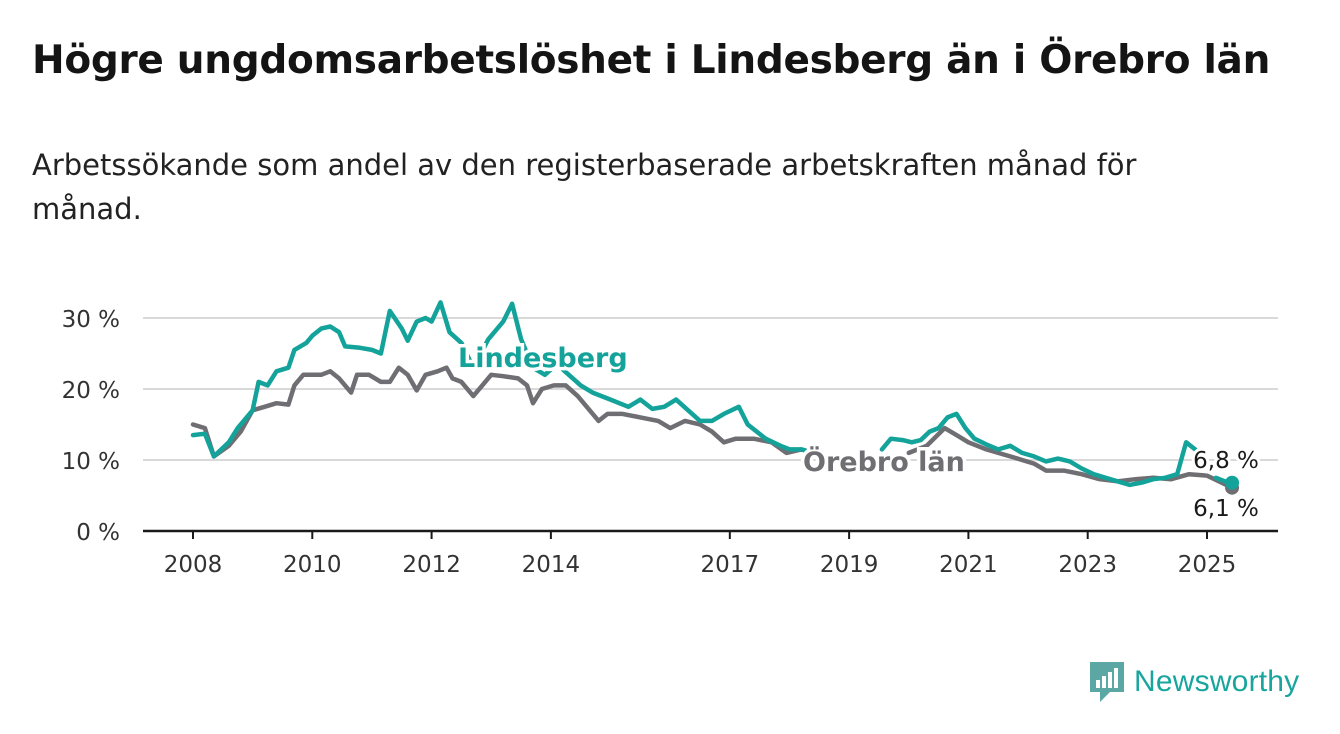  I want to click on end-label-orebro-lan: 6,1 %, so click(1226, 509).